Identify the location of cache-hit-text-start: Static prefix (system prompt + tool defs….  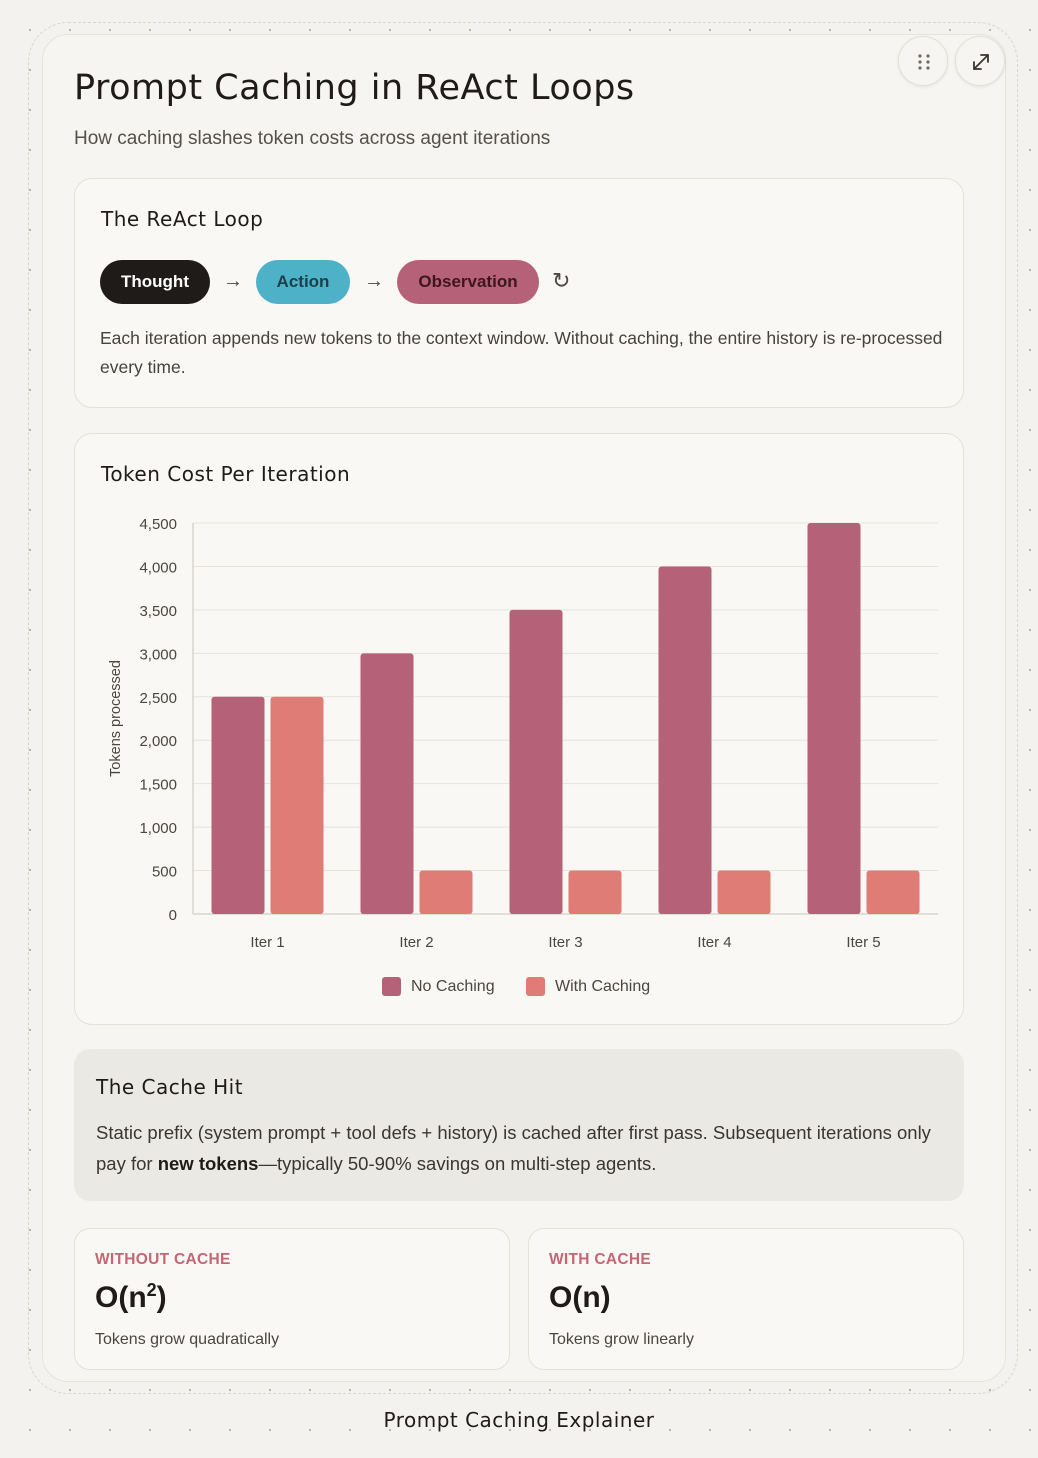
(513, 1148).